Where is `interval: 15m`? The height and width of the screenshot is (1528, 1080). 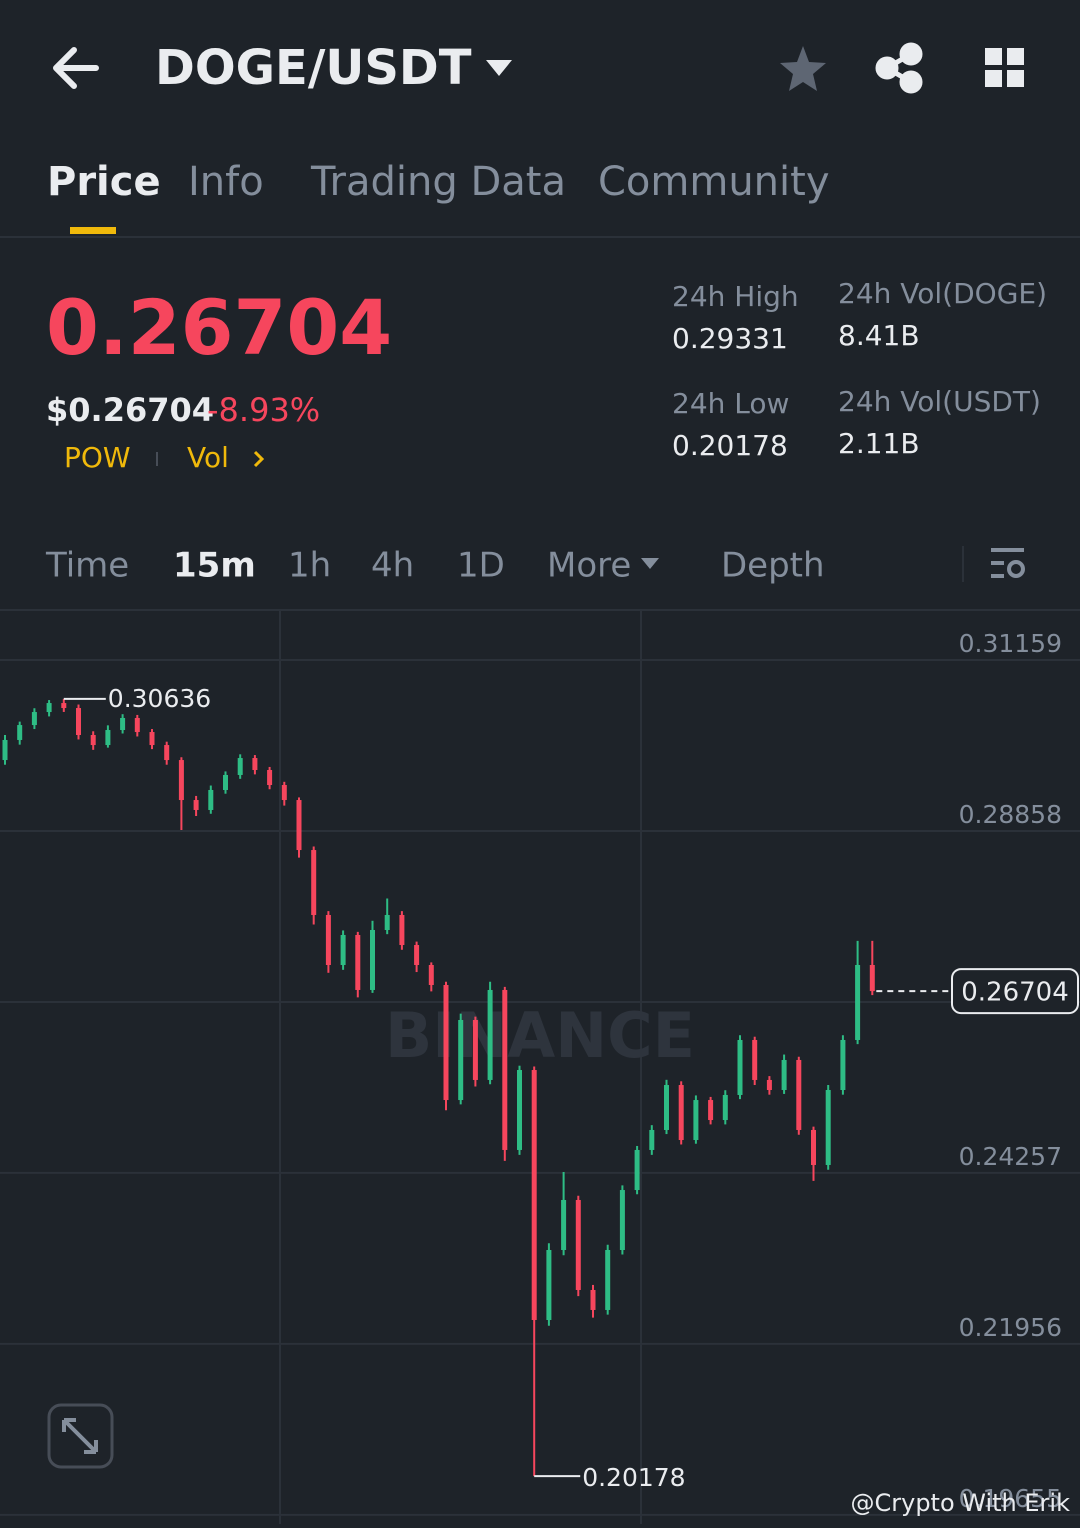
interval: 15m is located at coordinates (214, 566).